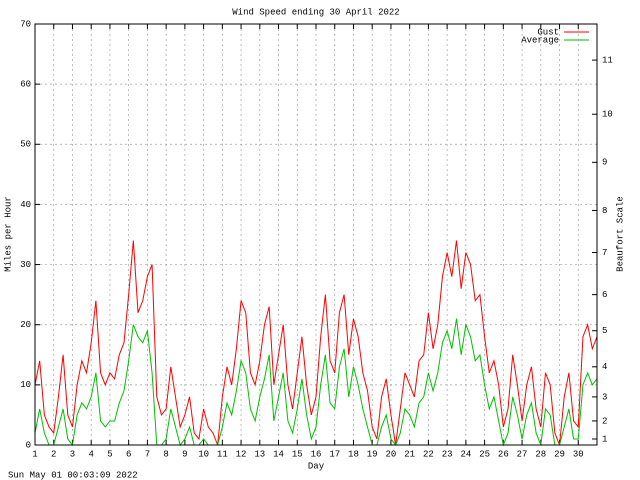 This screenshot has width=640, height=480. What do you see at coordinates (241, 454) in the screenshot?
I see `x-tick-label: 12` at bounding box center [241, 454].